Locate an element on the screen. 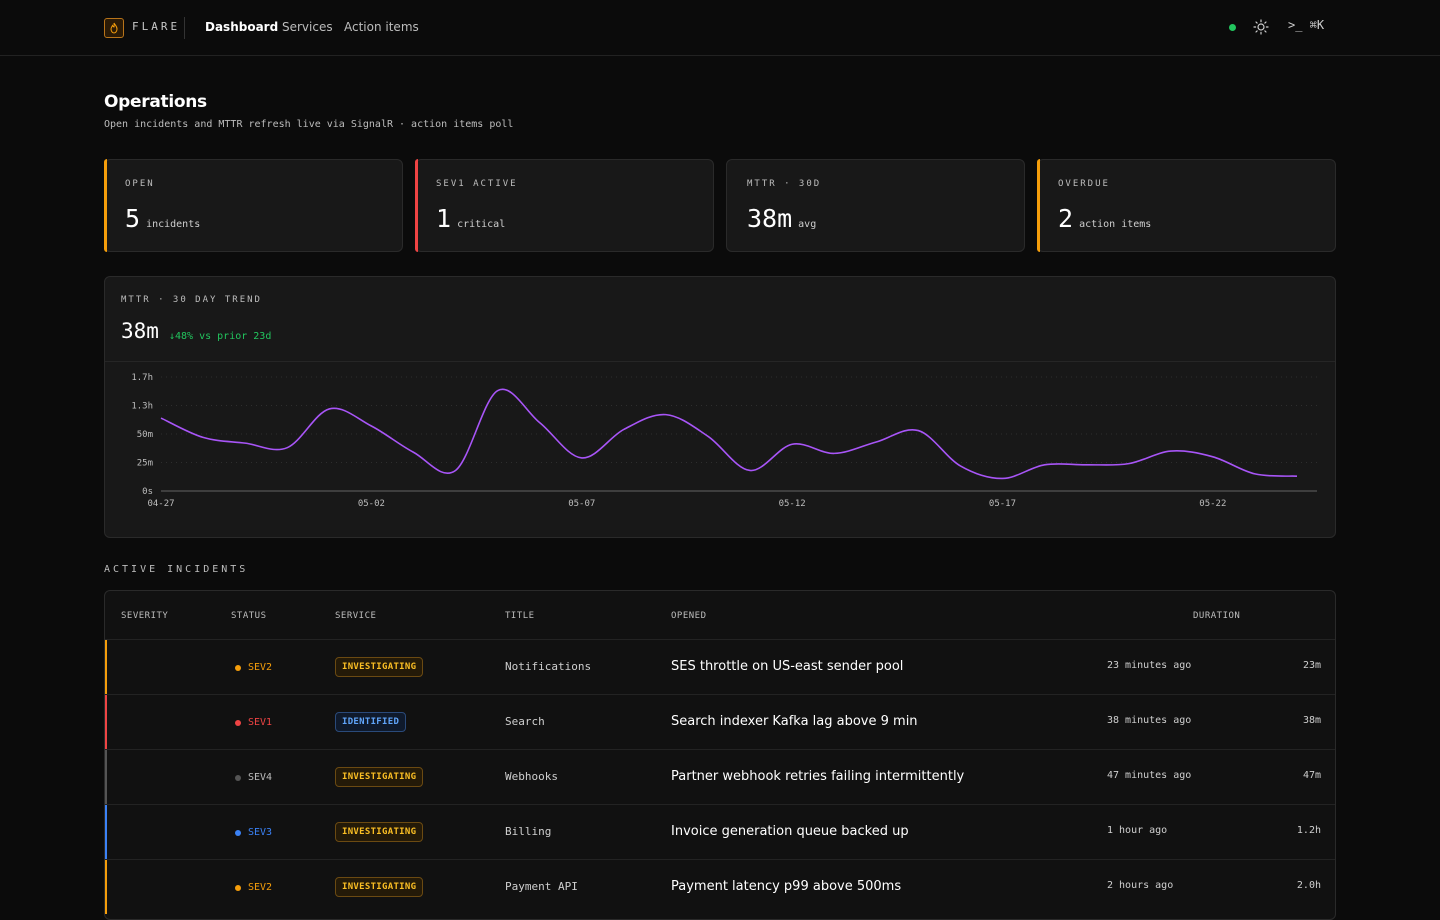 This screenshot has width=1440, height=920. severity-label: SEV4 is located at coordinates (260, 777).